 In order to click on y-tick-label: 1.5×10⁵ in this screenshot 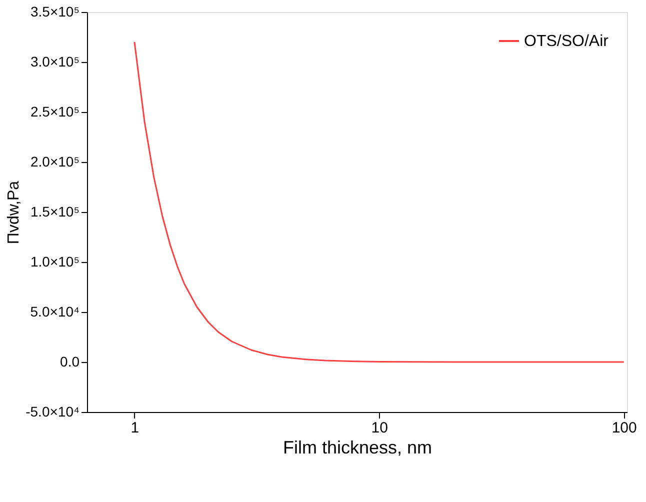, I will do `click(55, 212)`.